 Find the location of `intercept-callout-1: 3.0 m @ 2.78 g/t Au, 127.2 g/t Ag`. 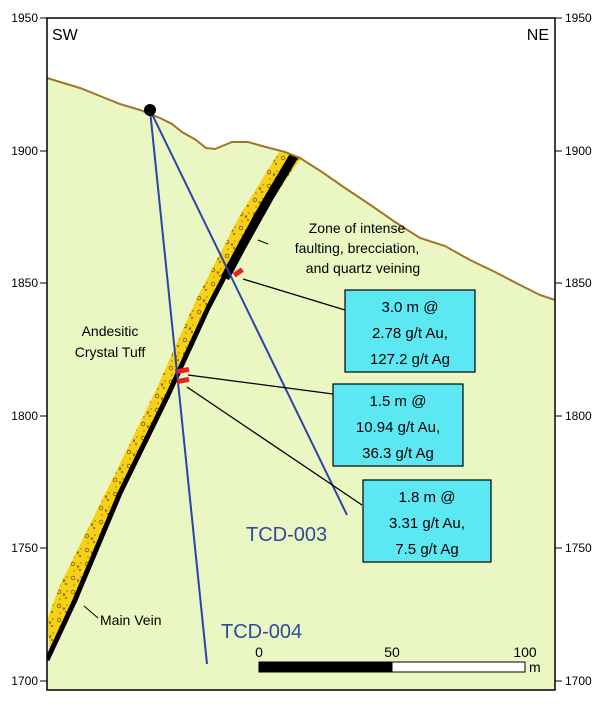

intercept-callout-1: 3.0 m @ 2.78 g/t Au, 127.2 g/t Ag is located at coordinates (410, 331).